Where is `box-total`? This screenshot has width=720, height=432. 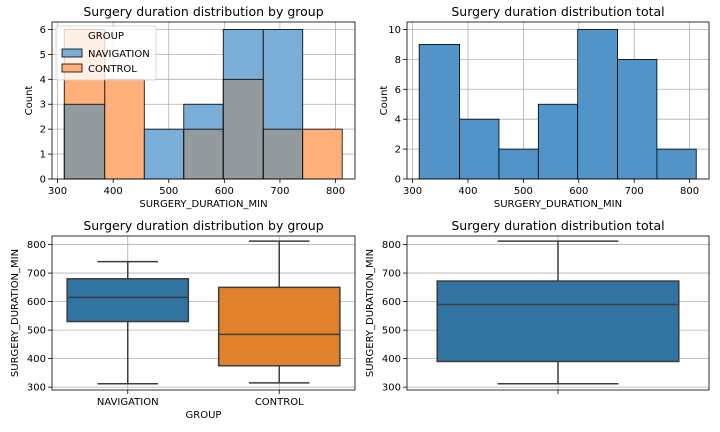
box-total is located at coordinates (558, 312).